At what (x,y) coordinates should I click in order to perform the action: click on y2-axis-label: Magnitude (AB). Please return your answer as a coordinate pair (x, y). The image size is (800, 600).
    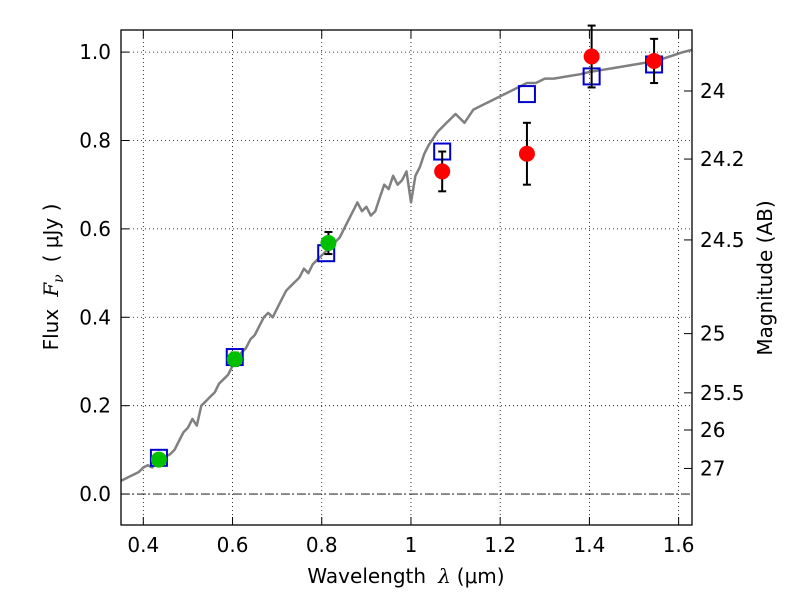
    Looking at the image, I should click on (765, 277).